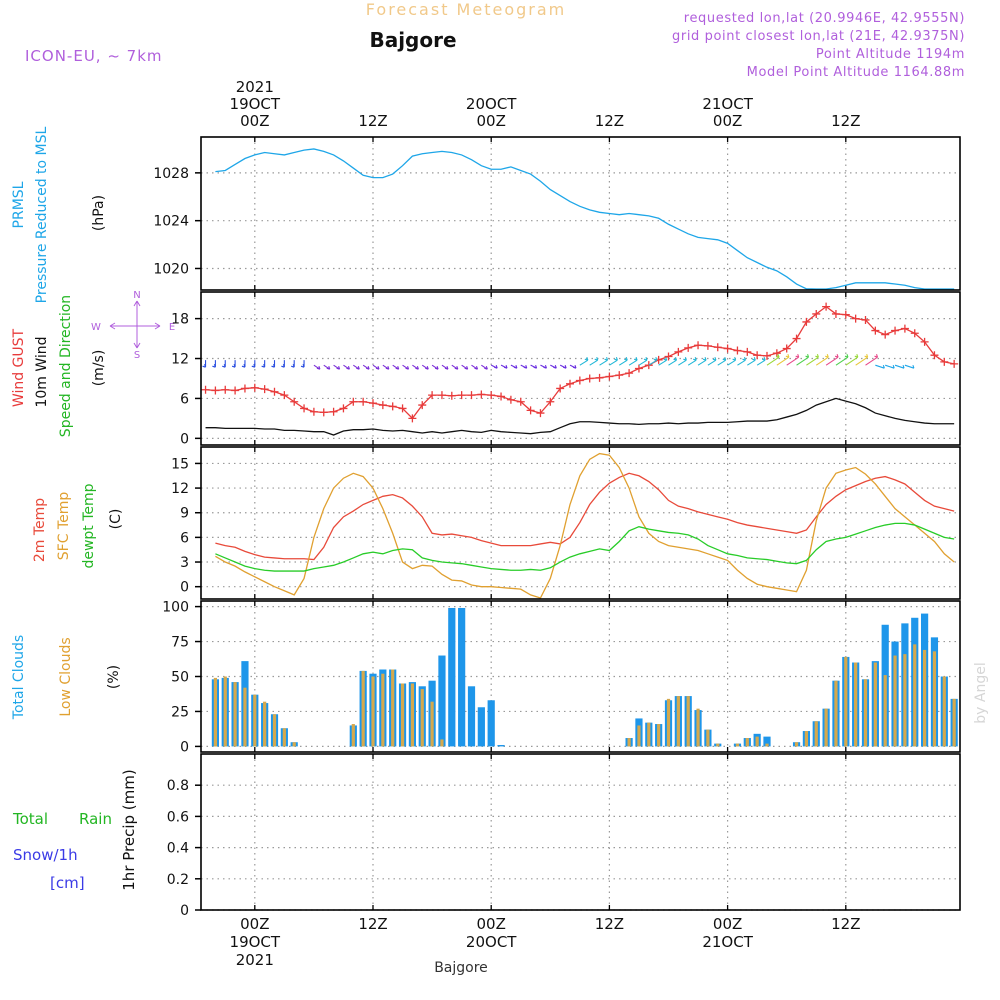 This screenshot has width=1000, height=1000. Describe the element at coordinates (75, 830) in the screenshot. I see `precip-panel-labels: Total Rain Snow/1h [cm] 1hr Precip (mm)` at that location.